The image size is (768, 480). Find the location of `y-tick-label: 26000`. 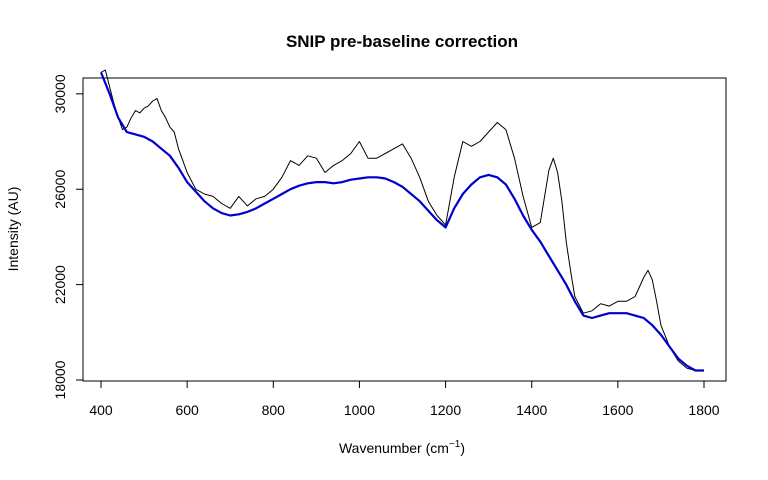

y-tick-label: 26000 is located at coordinates (60, 189).